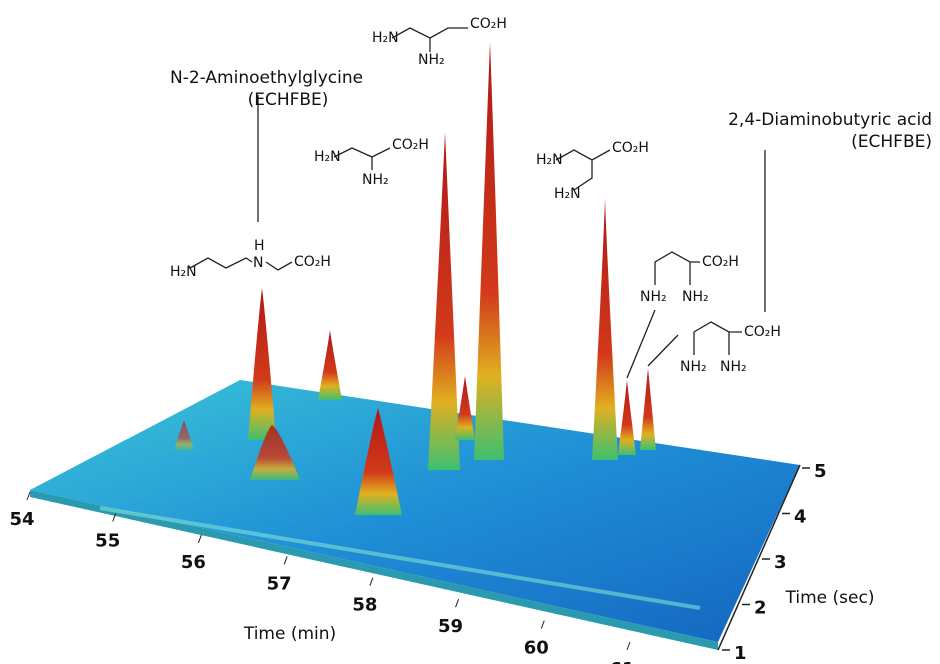  Describe the element at coordinates (536, 648) in the screenshot. I see `x-tick-label: 60` at that location.